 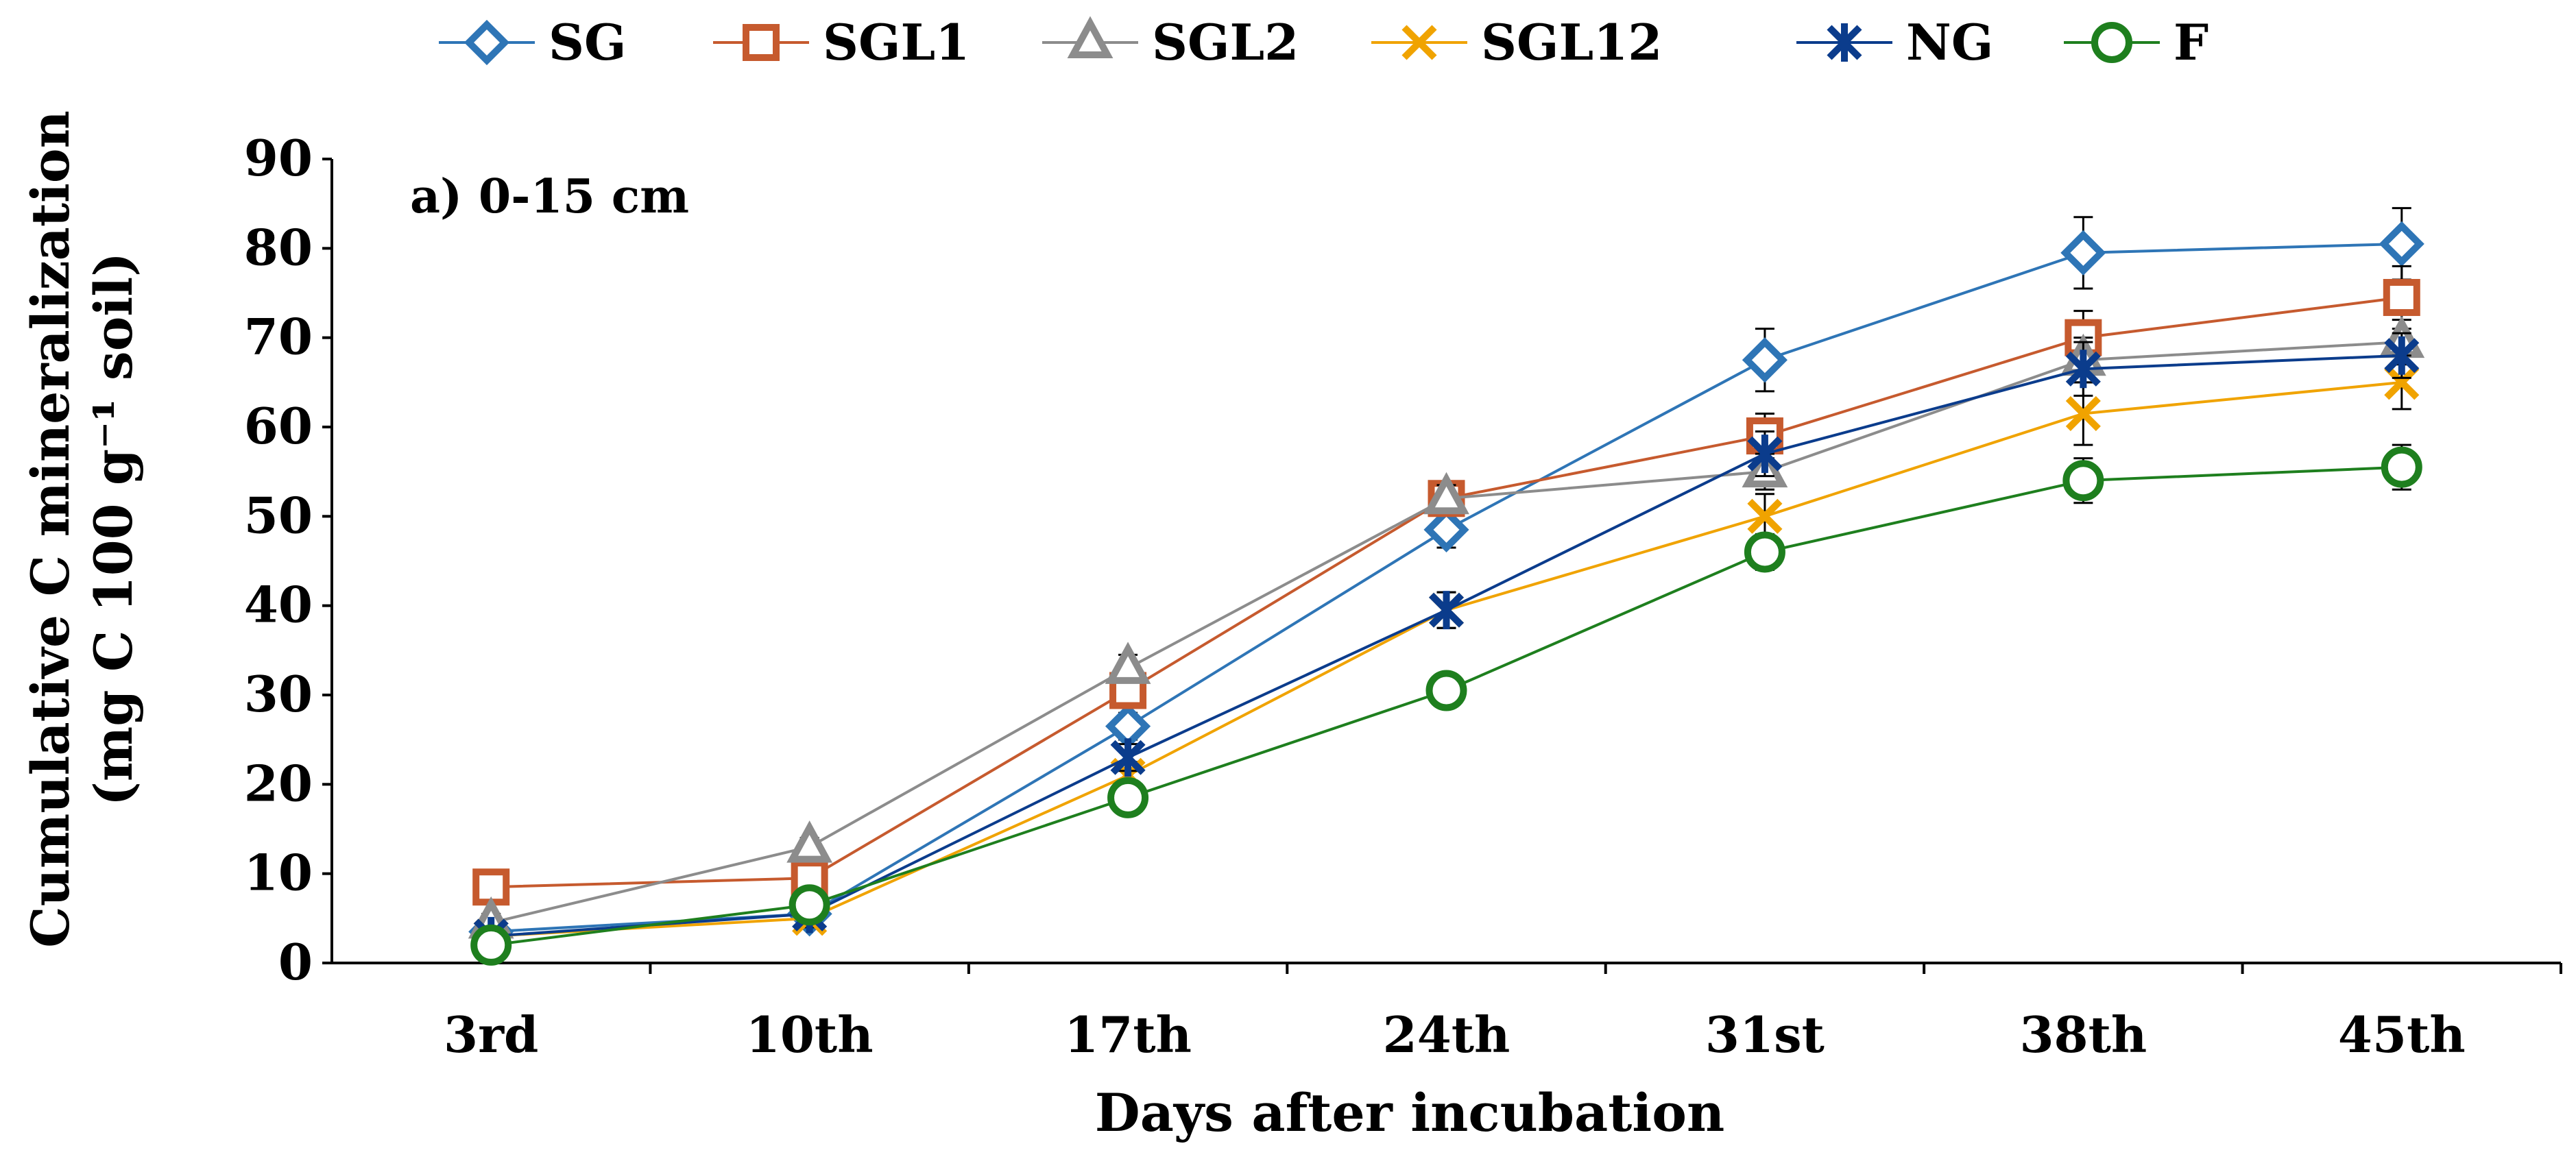 What do you see at coordinates (279, 426) in the screenshot?
I see `y-tick-label: 60` at bounding box center [279, 426].